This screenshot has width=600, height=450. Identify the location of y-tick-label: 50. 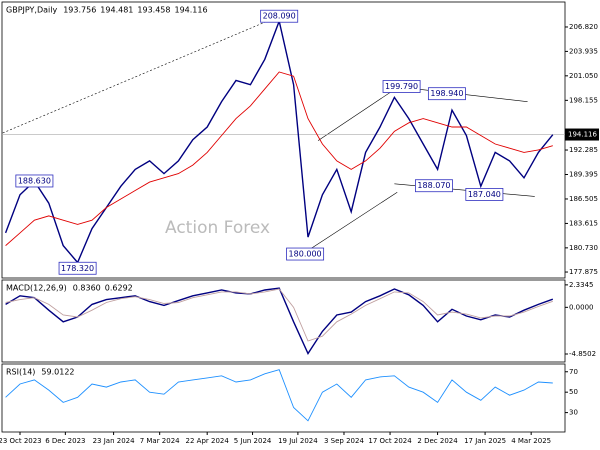
(573, 392).